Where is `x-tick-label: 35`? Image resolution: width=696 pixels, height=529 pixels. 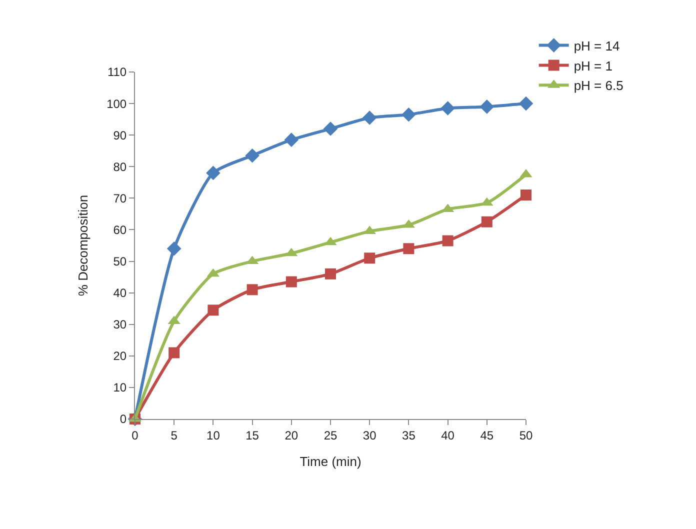
x-tick-label: 35 is located at coordinates (409, 435).